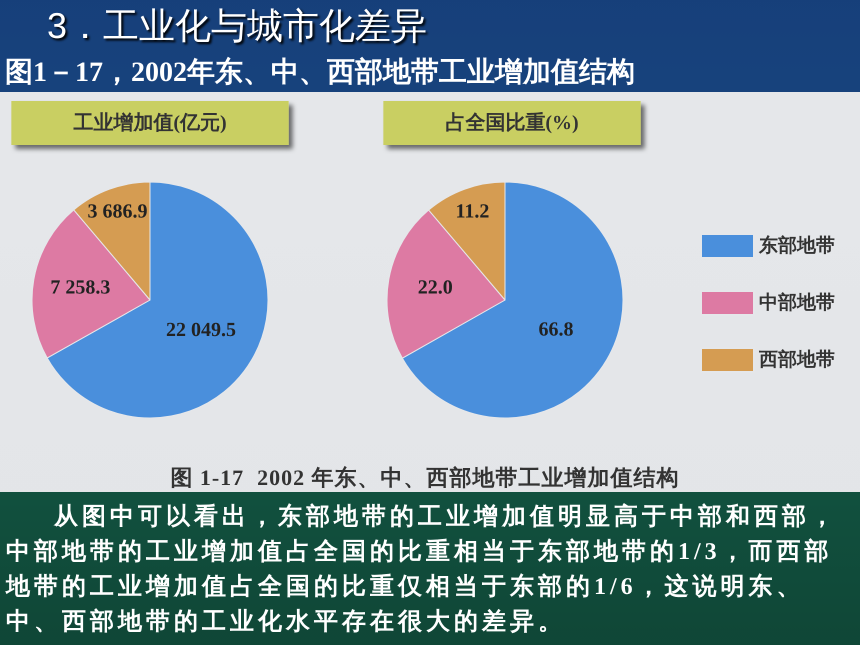 The width and height of the screenshot is (860, 645). What do you see at coordinates (512, 122) in the screenshot?
I see `chart-title: 占全国比重(%)` at bounding box center [512, 122].